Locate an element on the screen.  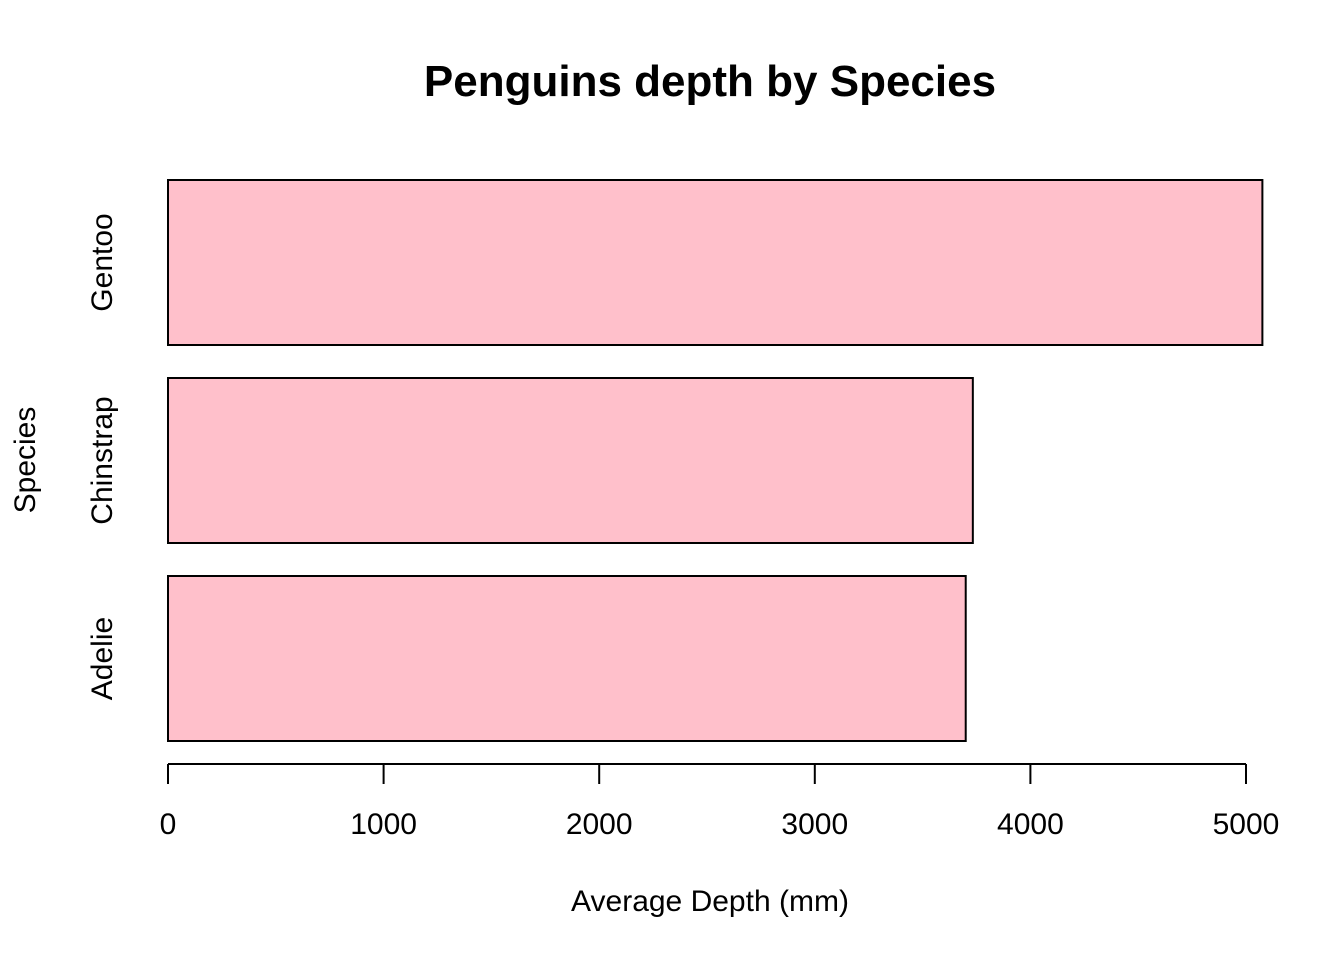
y-tick-label-adelie: Adelie is located at coordinates (102, 658).